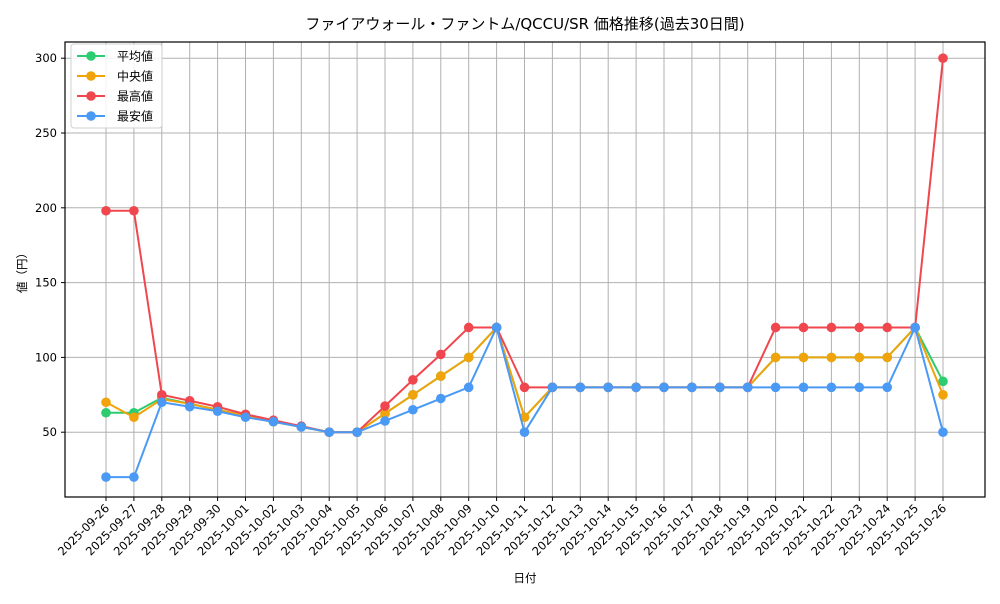  I want to click on y-tick-label: 300, so click(46, 58).